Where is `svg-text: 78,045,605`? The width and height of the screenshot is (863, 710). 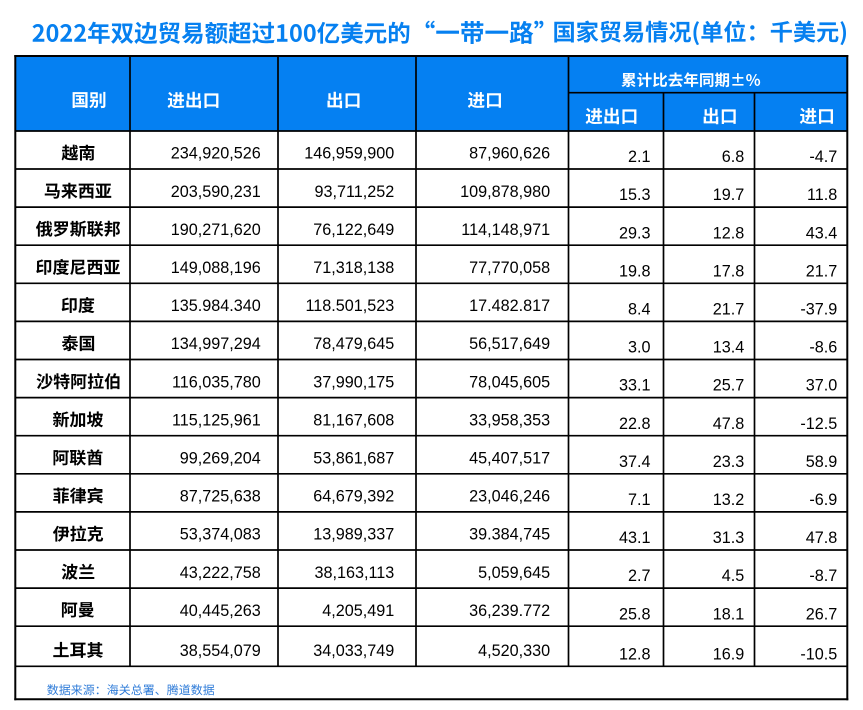 svg-text: 78,045,605 is located at coordinates (509, 382).